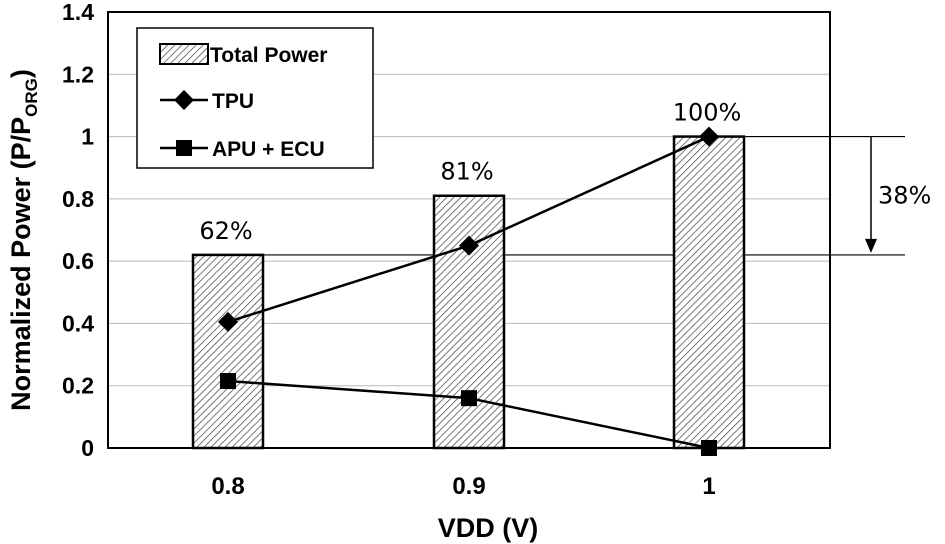 This screenshot has height=544, width=945. Describe the element at coordinates (268, 55) in the screenshot. I see `legend-label-total-power: Total Power` at that location.